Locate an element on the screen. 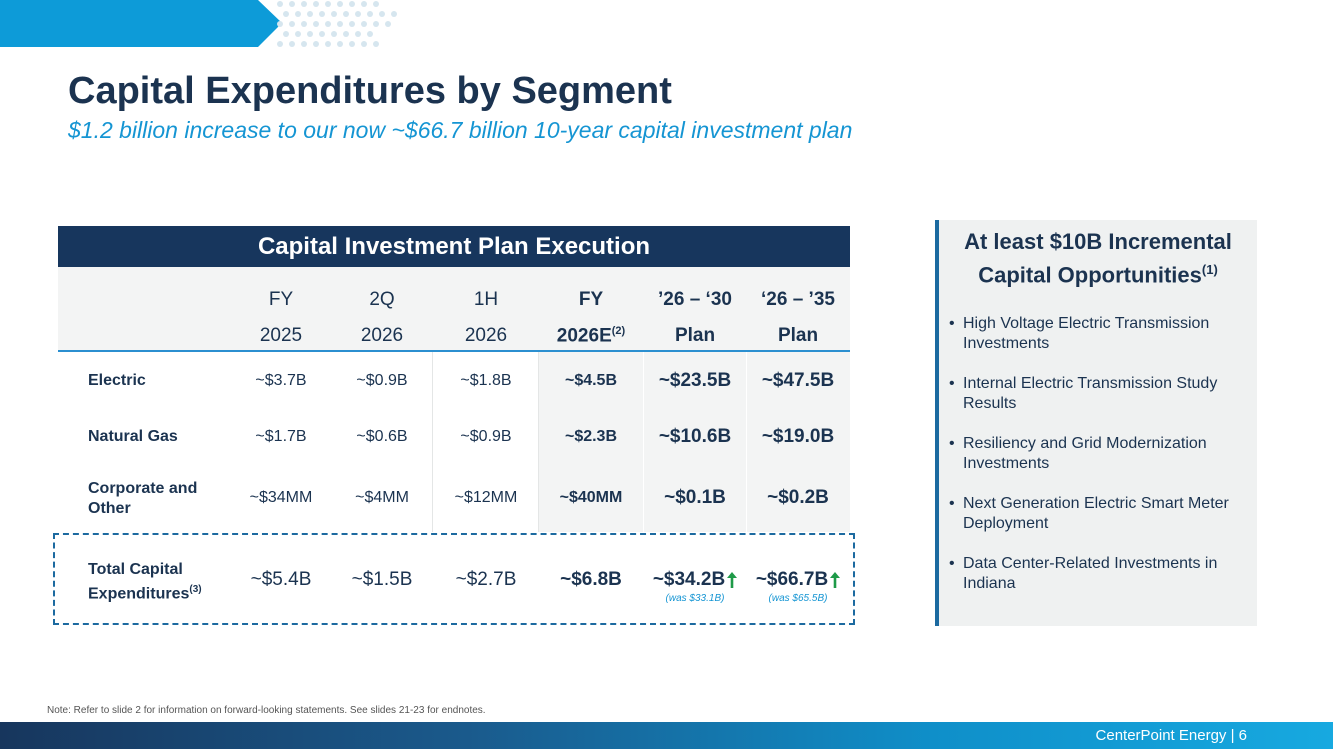  row-label-line2: Expenditures(3) is located at coordinates (145, 592).